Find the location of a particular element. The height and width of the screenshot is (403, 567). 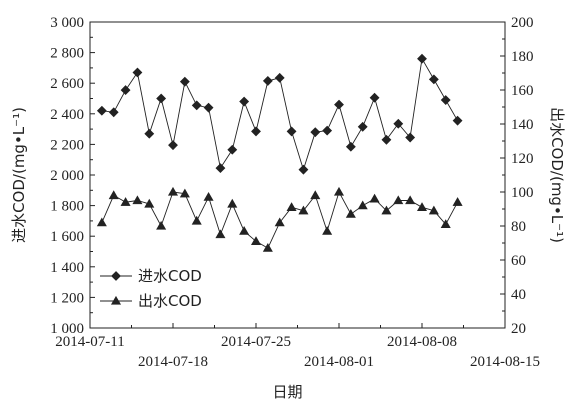

right-y-tick-label: 180 is located at coordinates (522, 57).